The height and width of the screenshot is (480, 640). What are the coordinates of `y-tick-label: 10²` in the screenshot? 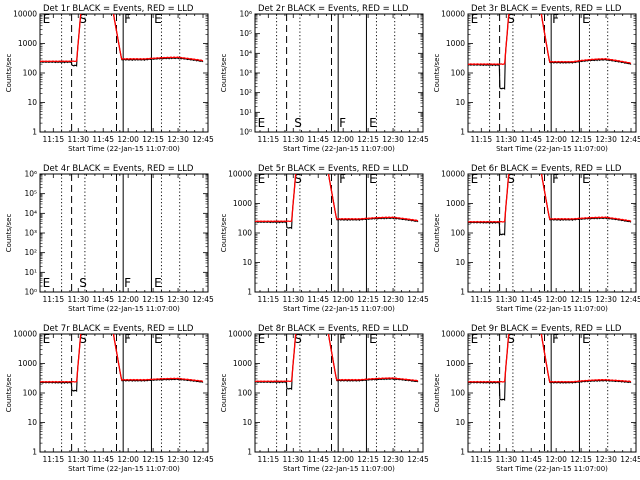 It's located at (30, 252).